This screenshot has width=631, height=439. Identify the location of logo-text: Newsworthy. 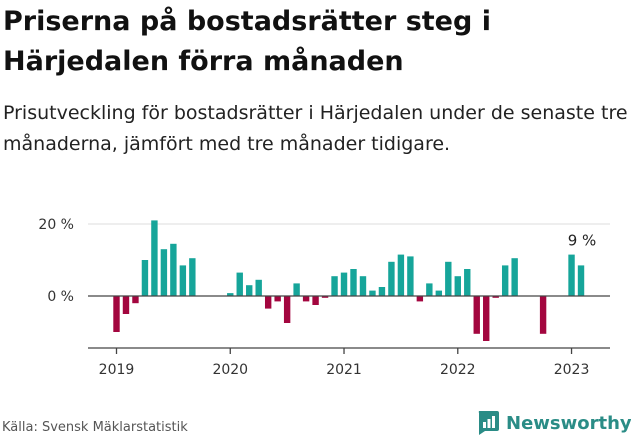
(568, 423).